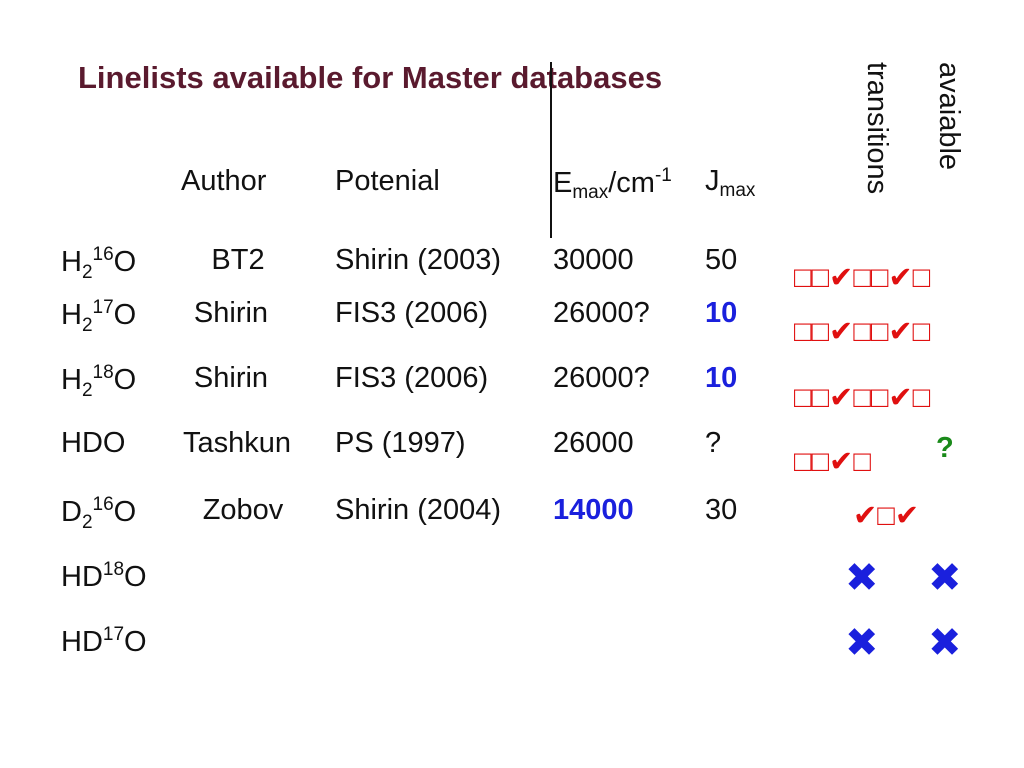  What do you see at coordinates (387, 181) in the screenshot?
I see `header-potential: Potenial` at bounding box center [387, 181].